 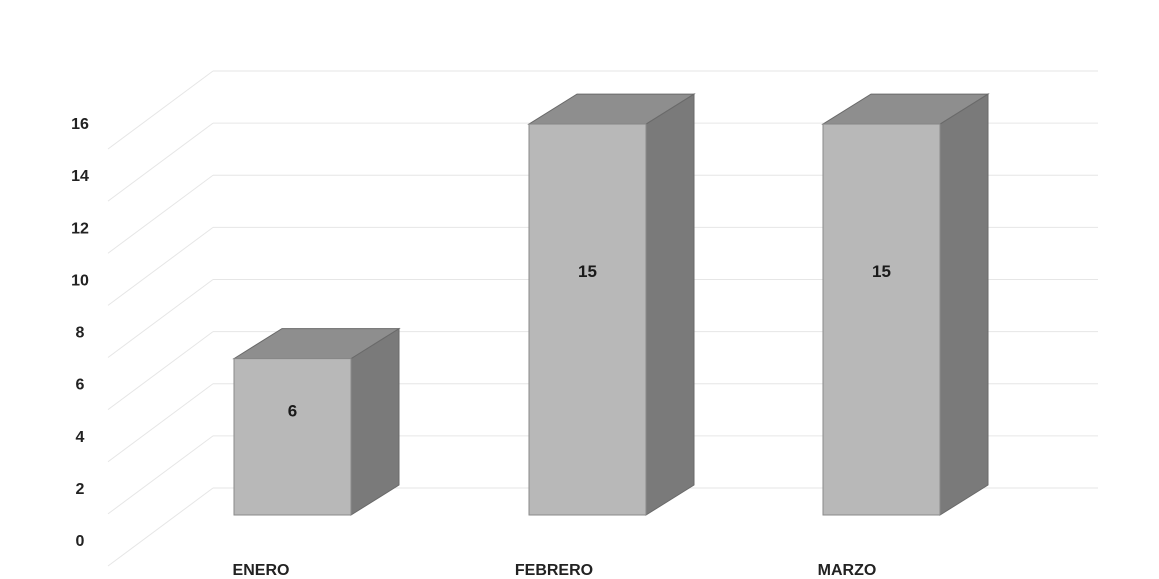 I want to click on y-tick-label: 10, so click(x=80, y=280).